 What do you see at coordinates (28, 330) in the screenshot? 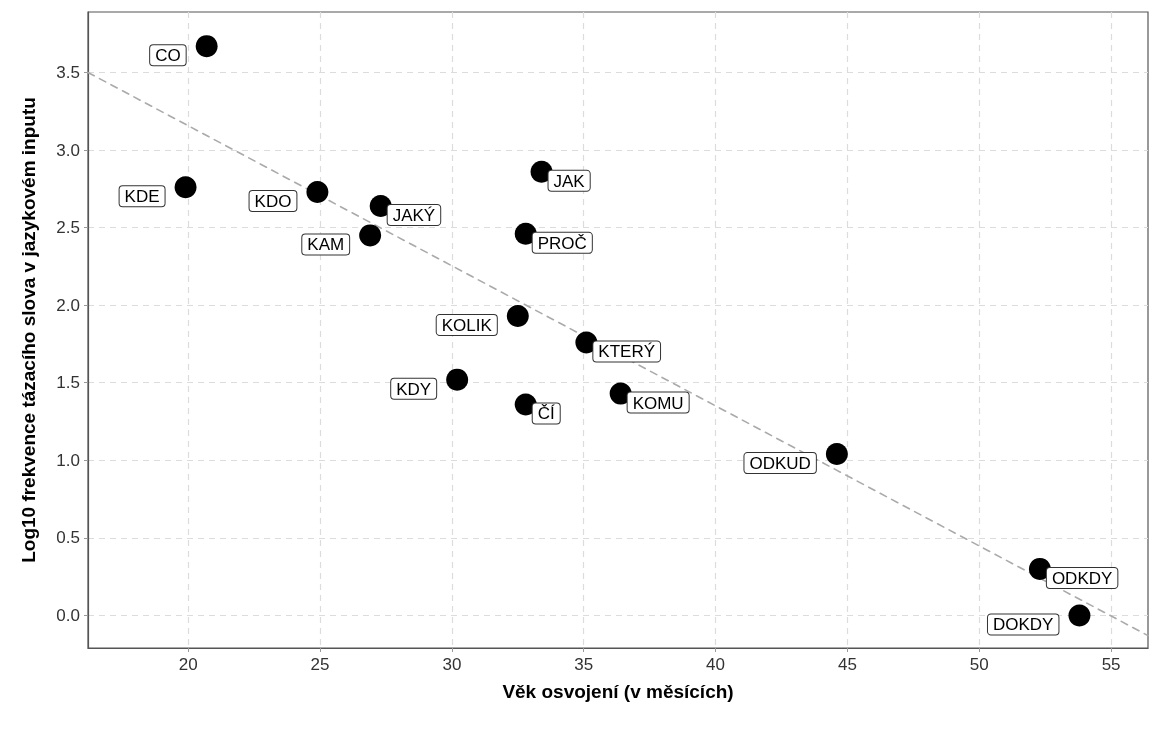
I see `y-axis-title: Log10 frekvence tázacího slova v jazykovém inputu` at bounding box center [28, 330].